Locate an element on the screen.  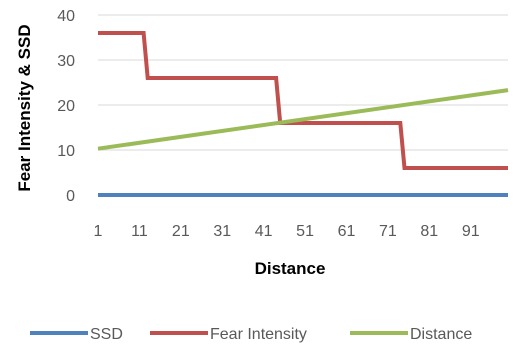
legend-label-fear-intensity: Fear Intensity is located at coordinates (258, 334).